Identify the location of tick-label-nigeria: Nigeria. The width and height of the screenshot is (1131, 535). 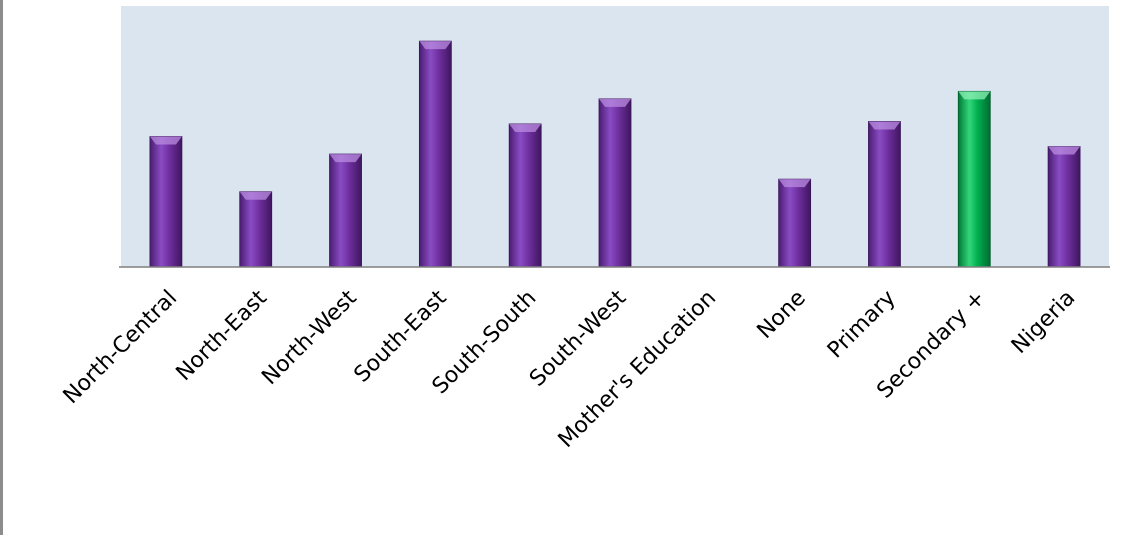
(1043, 322).